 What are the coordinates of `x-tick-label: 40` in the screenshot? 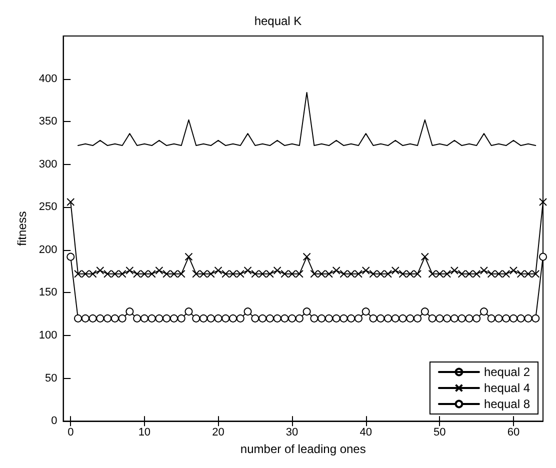 It's located at (366, 432).